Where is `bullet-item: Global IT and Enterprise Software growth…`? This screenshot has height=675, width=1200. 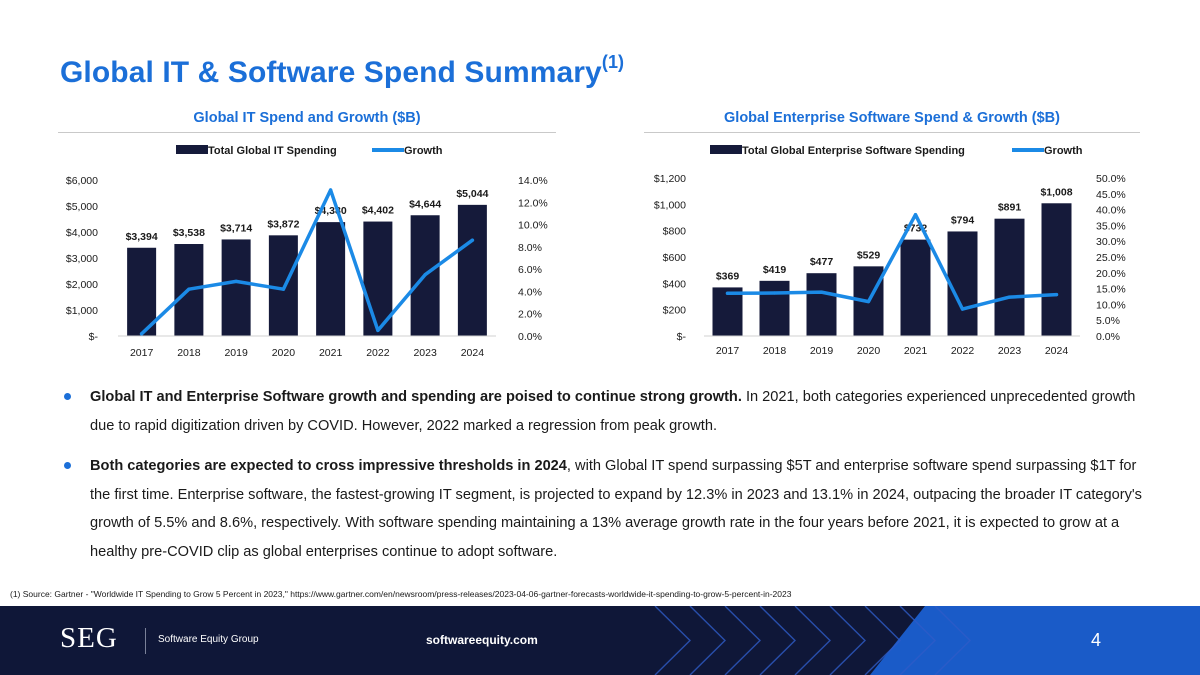
bullet-item: Global IT and Enterprise Software growth… is located at coordinates (607, 411).